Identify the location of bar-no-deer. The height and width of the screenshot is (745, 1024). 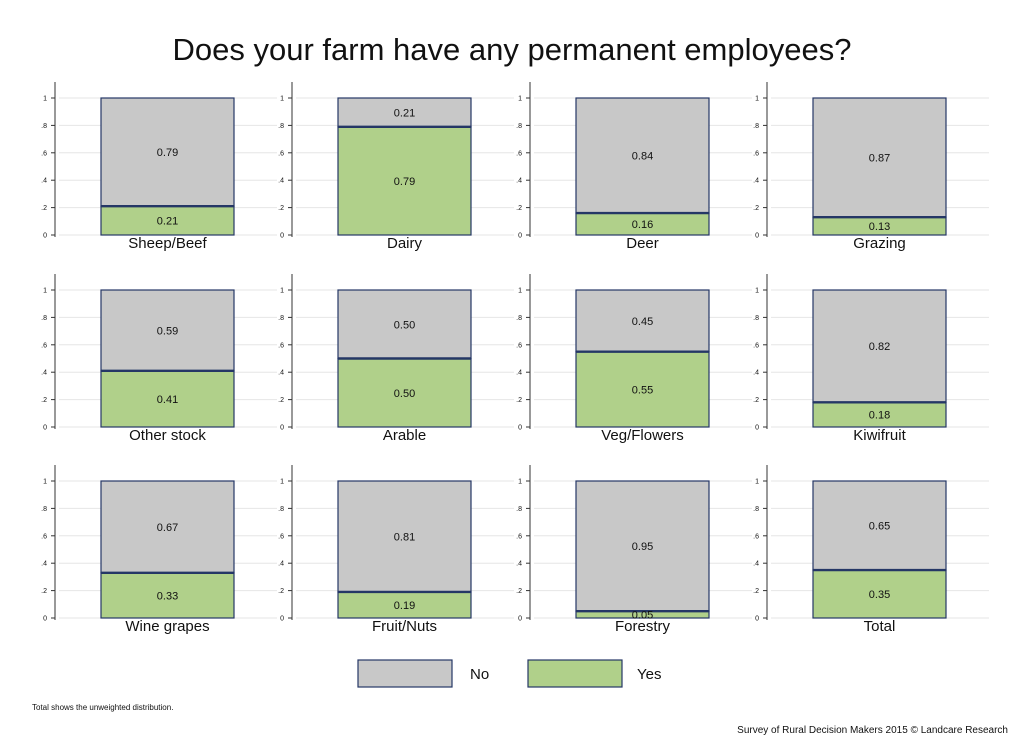
(642, 155).